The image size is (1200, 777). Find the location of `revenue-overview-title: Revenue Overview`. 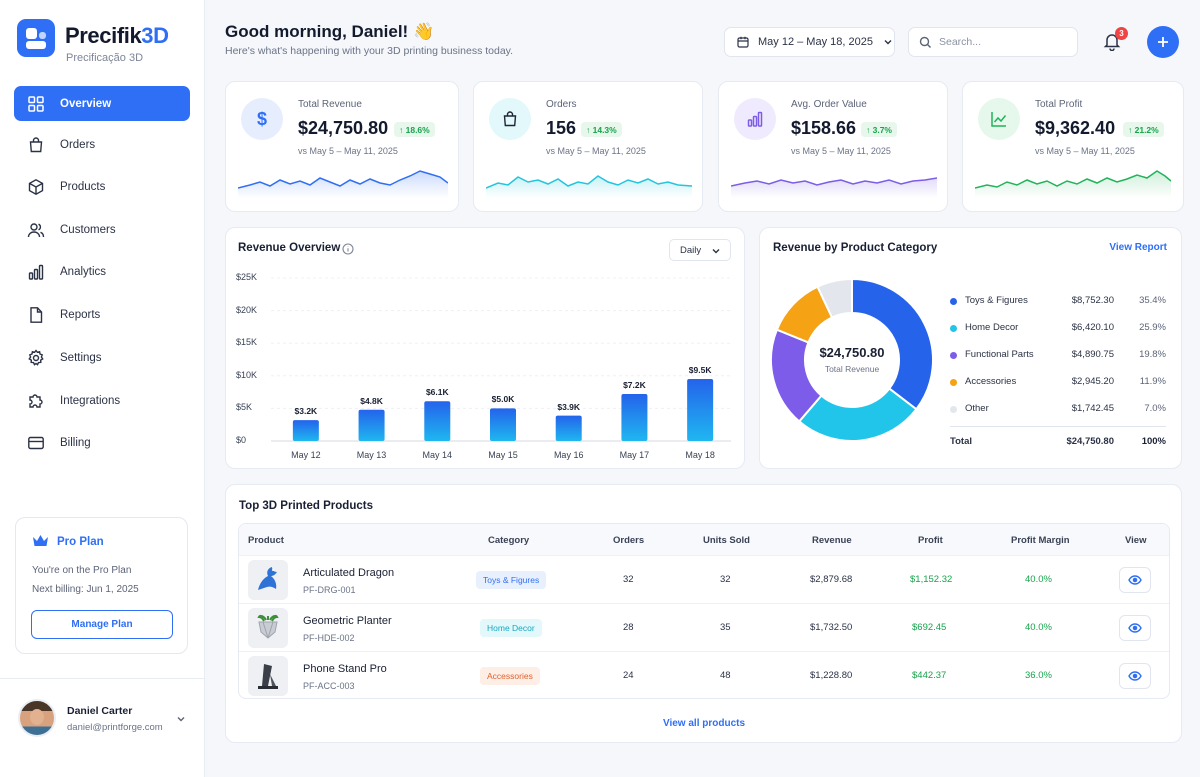

revenue-overview-title: Revenue Overview is located at coordinates (289, 248).